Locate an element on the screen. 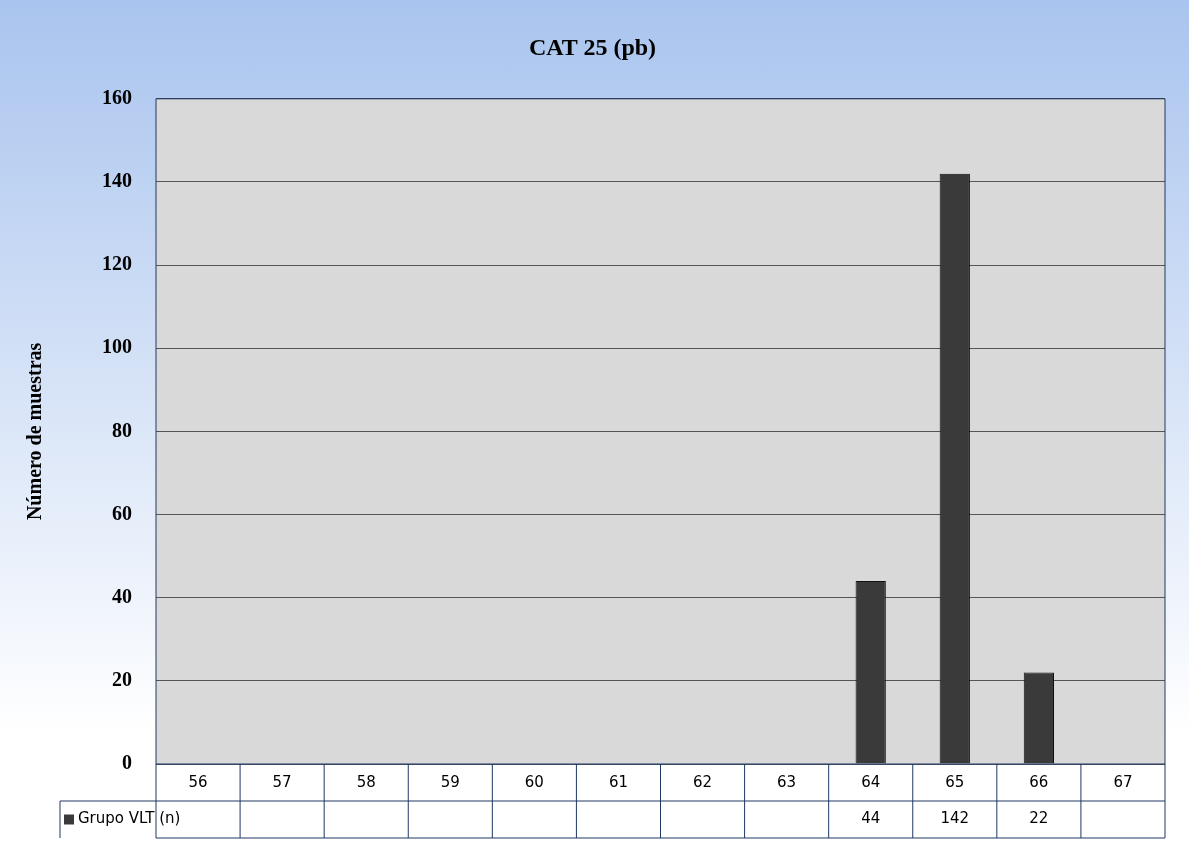 This screenshot has width=1189, height=863. y-tick-label: 0 is located at coordinates (127, 762).